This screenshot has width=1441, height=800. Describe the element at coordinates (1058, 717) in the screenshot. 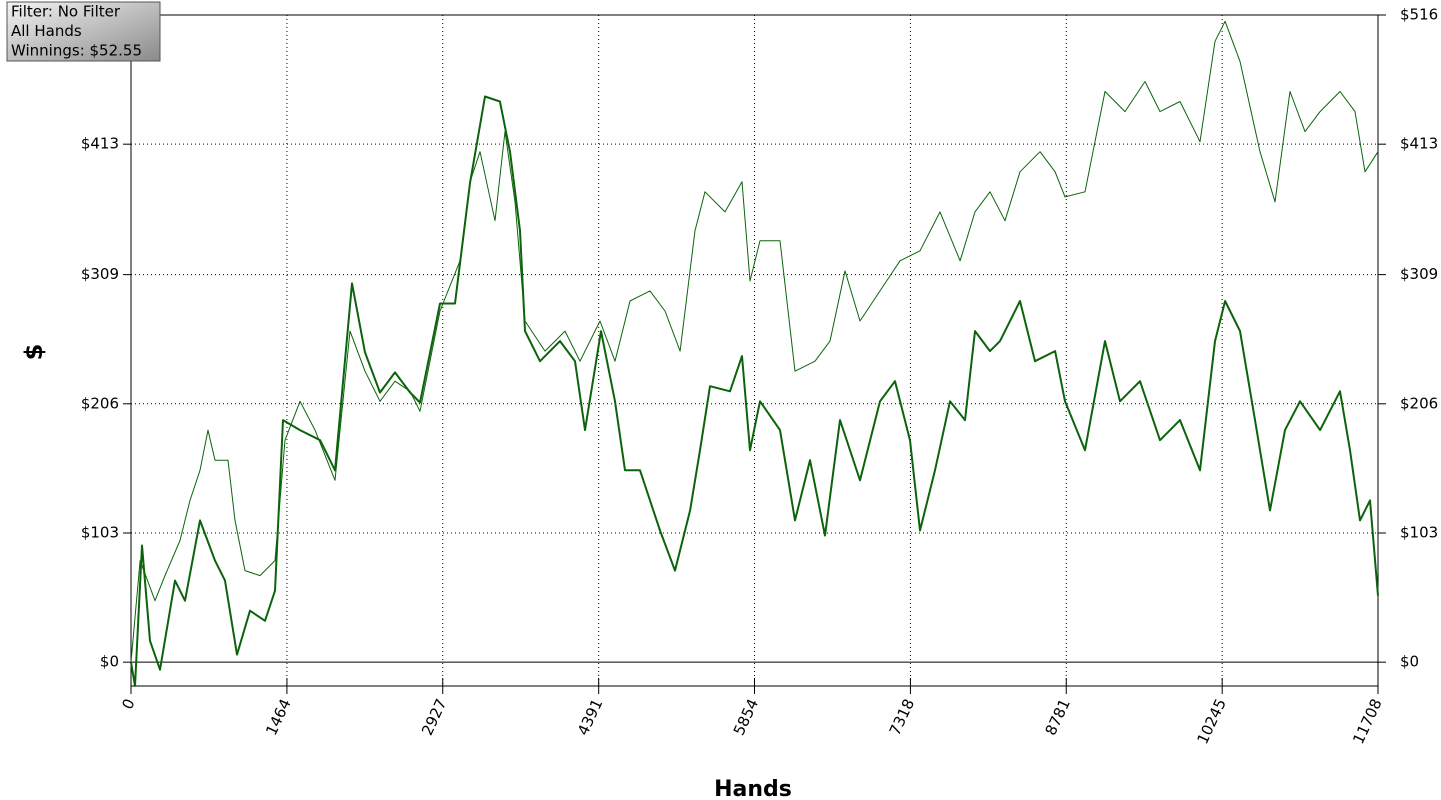

I see `x-tick-label: 8781` at that location.